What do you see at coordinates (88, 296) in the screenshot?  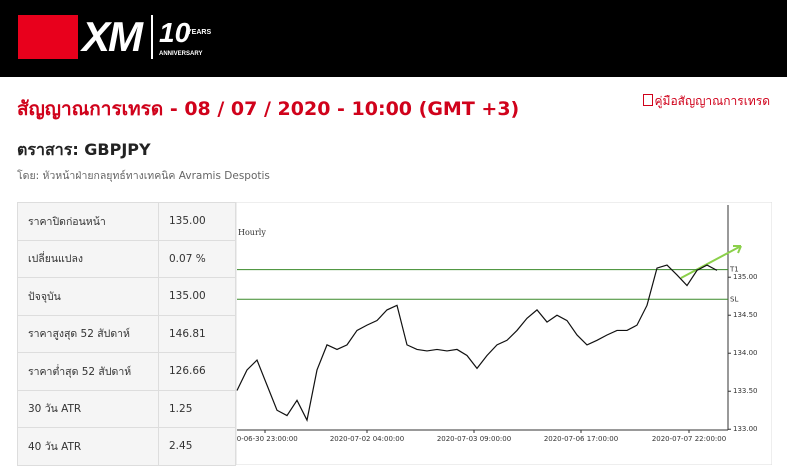 I see `stat-label: ปัจจุบัน` at bounding box center [88, 296].